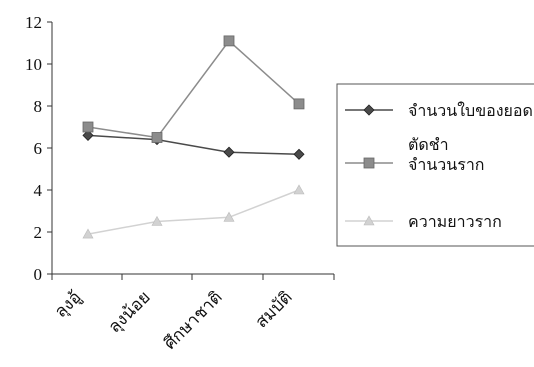  I want to click on series-3-line, so click(193, 212).